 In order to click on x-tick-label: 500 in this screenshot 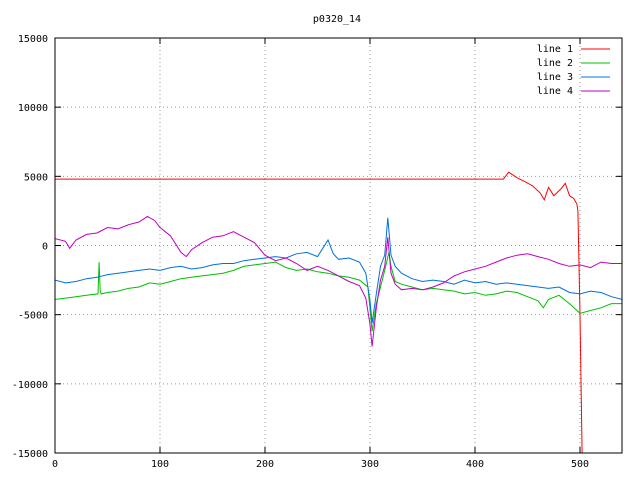, I will do `click(580, 464)`.